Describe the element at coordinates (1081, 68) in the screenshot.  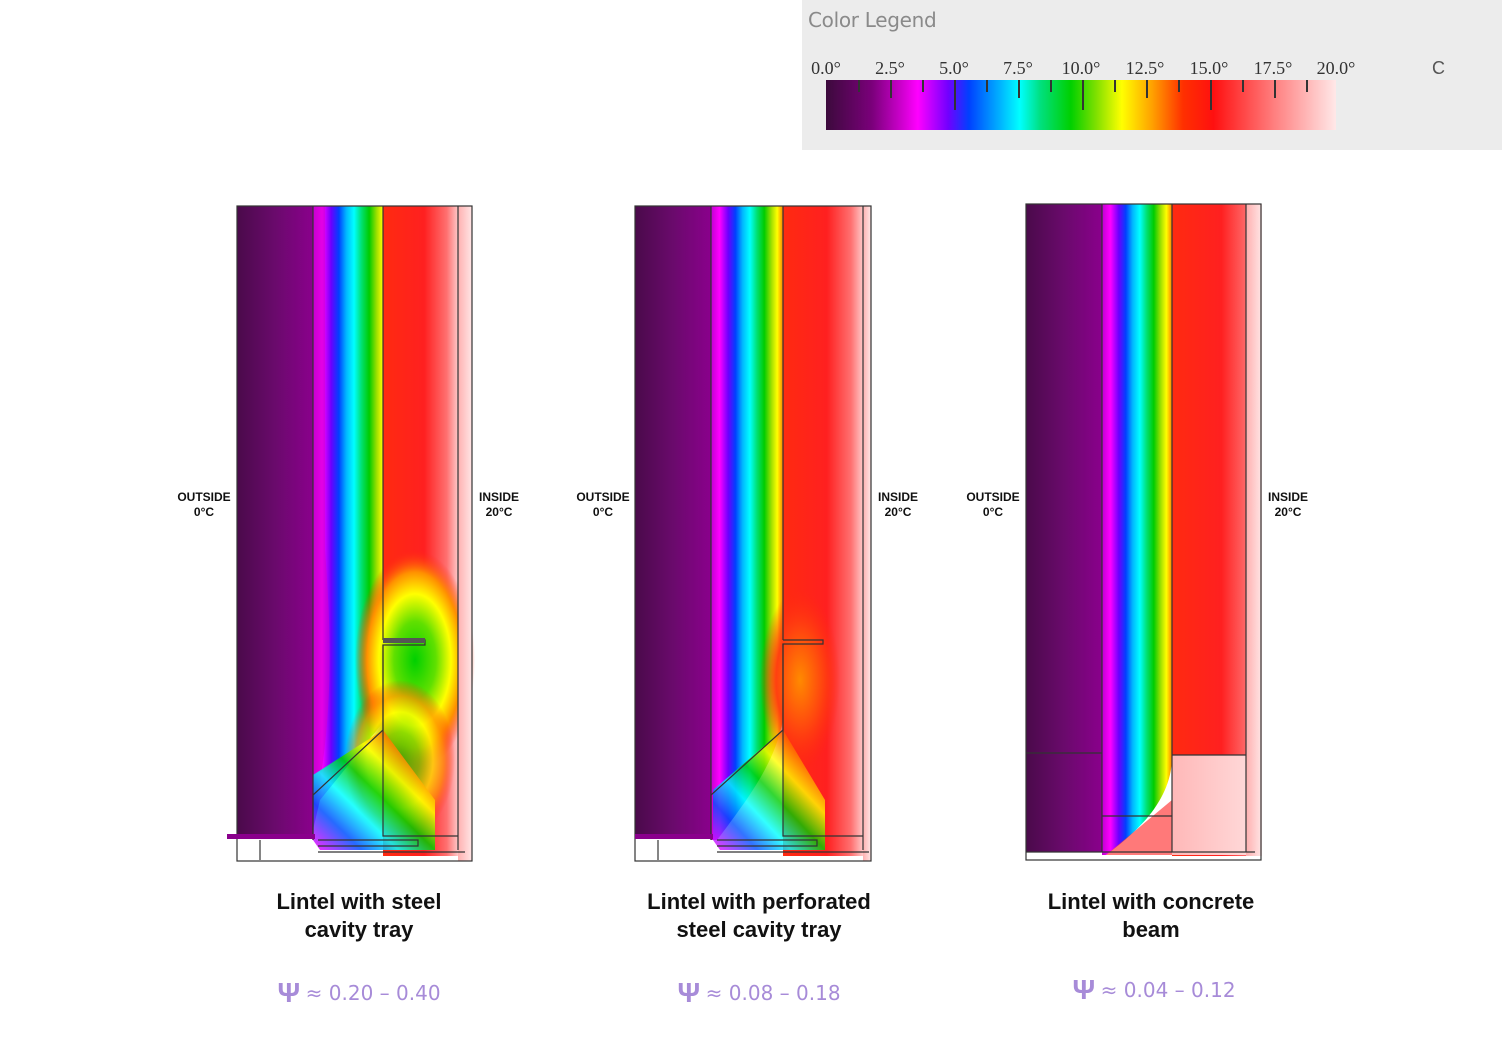
I see `legend-tick-label: 10.0°` at that location.